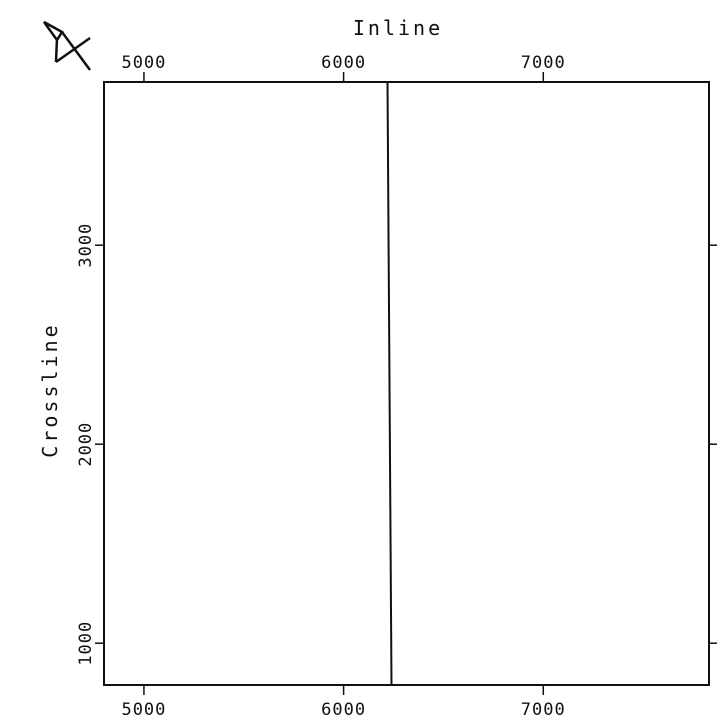 The width and height of the screenshot is (717, 728). Describe the element at coordinates (86, 444) in the screenshot. I see `y-tick-label: 2000` at that location.